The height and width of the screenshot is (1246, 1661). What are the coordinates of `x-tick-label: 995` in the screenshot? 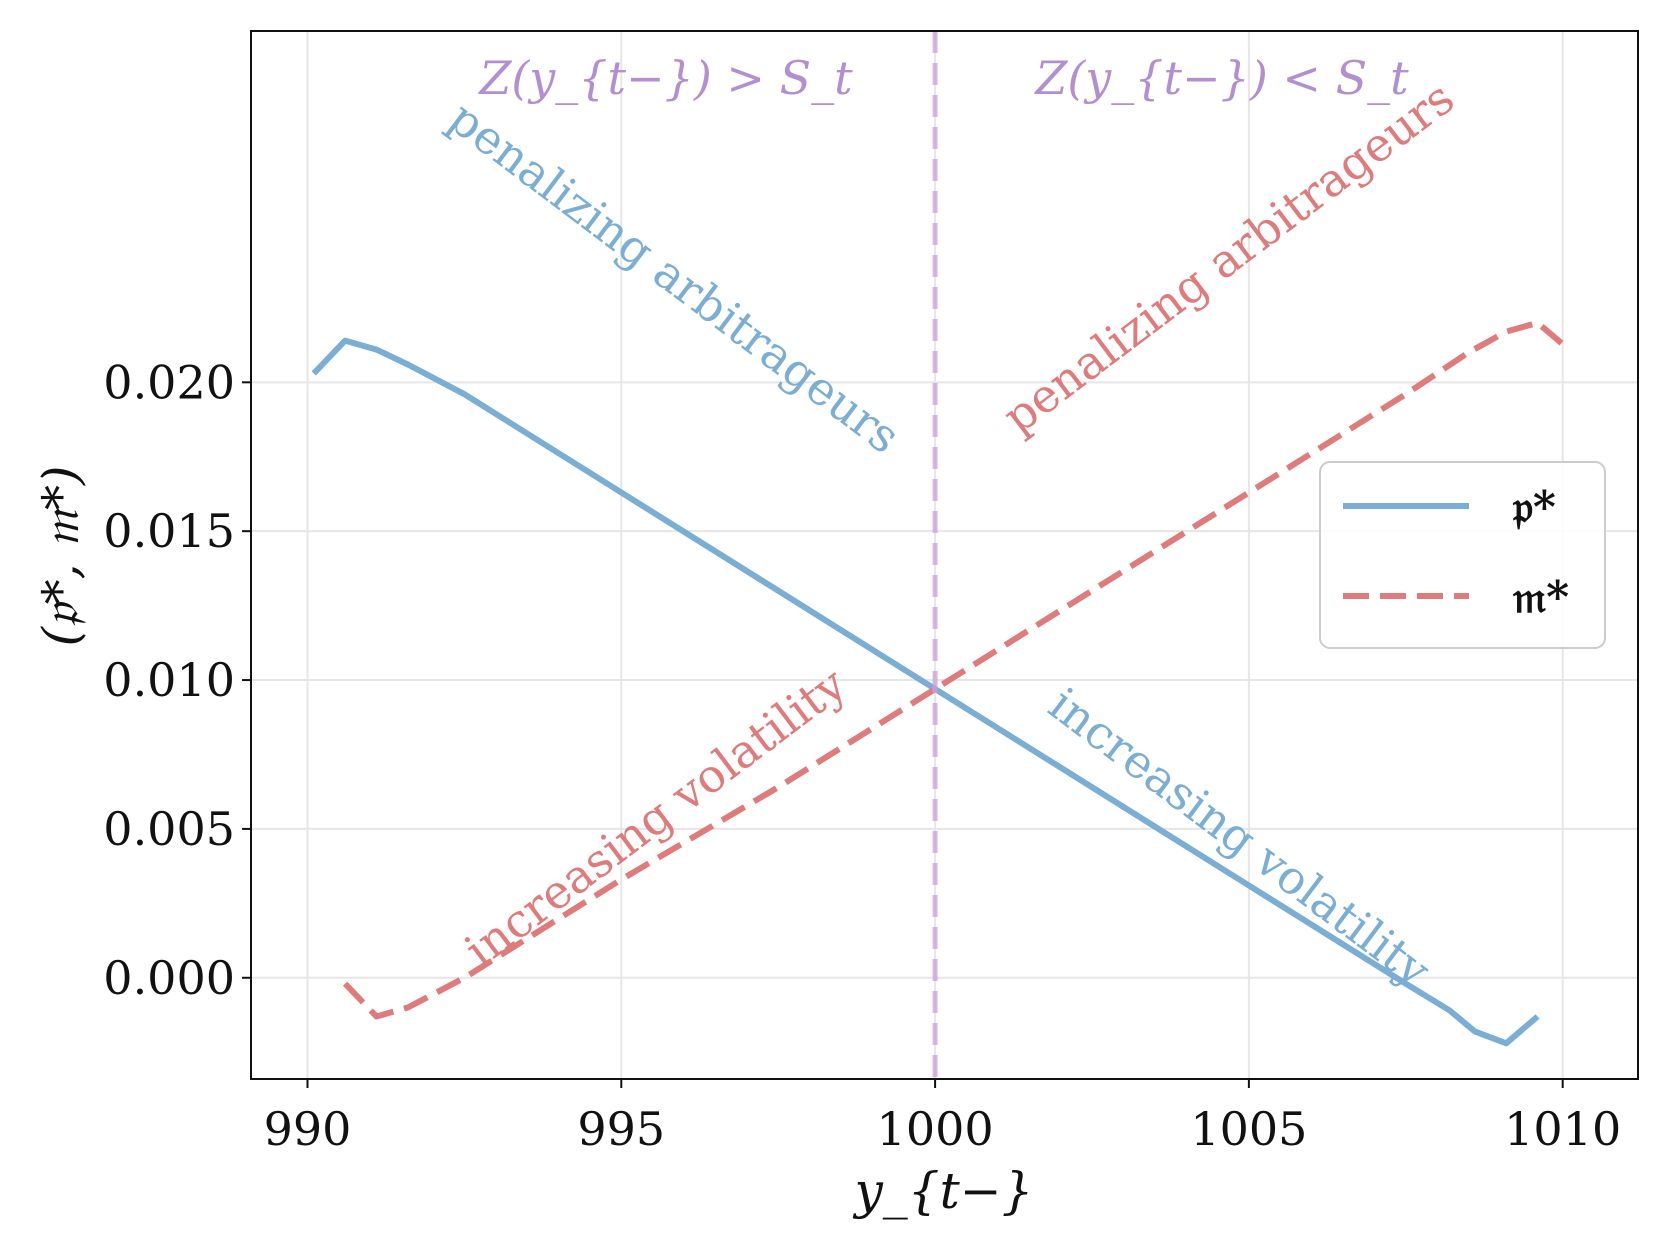 It's located at (621, 1129).